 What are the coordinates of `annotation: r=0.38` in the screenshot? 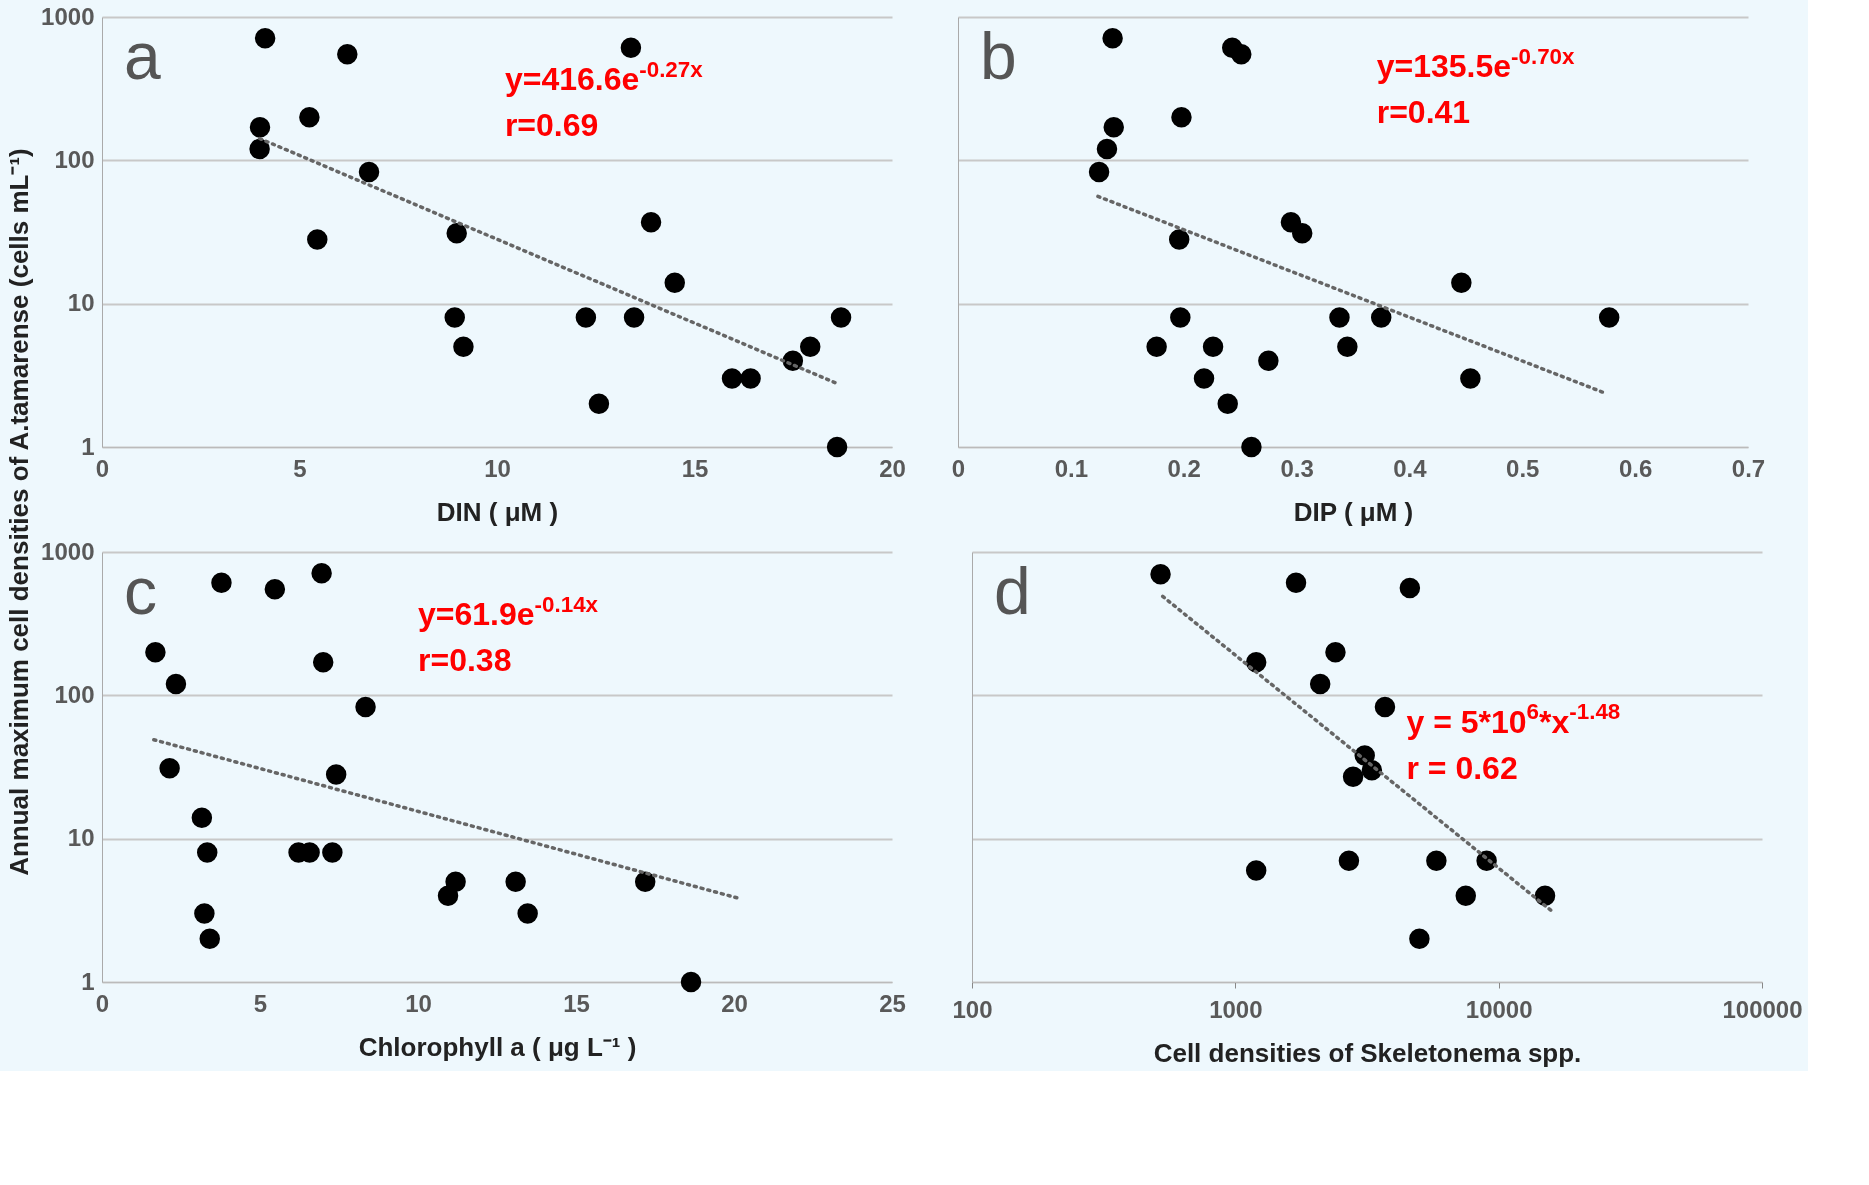 It's located at (465, 660).